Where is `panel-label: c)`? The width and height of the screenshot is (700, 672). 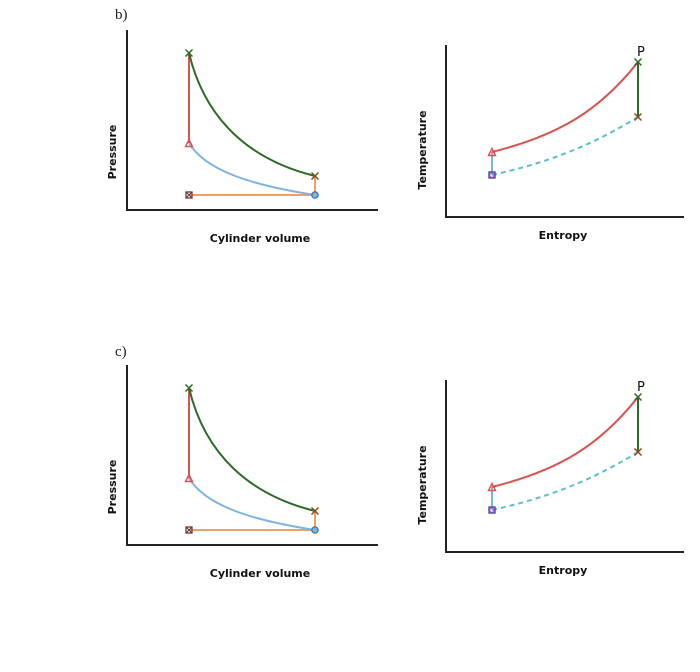 panel-label: c) is located at coordinates (121, 352).